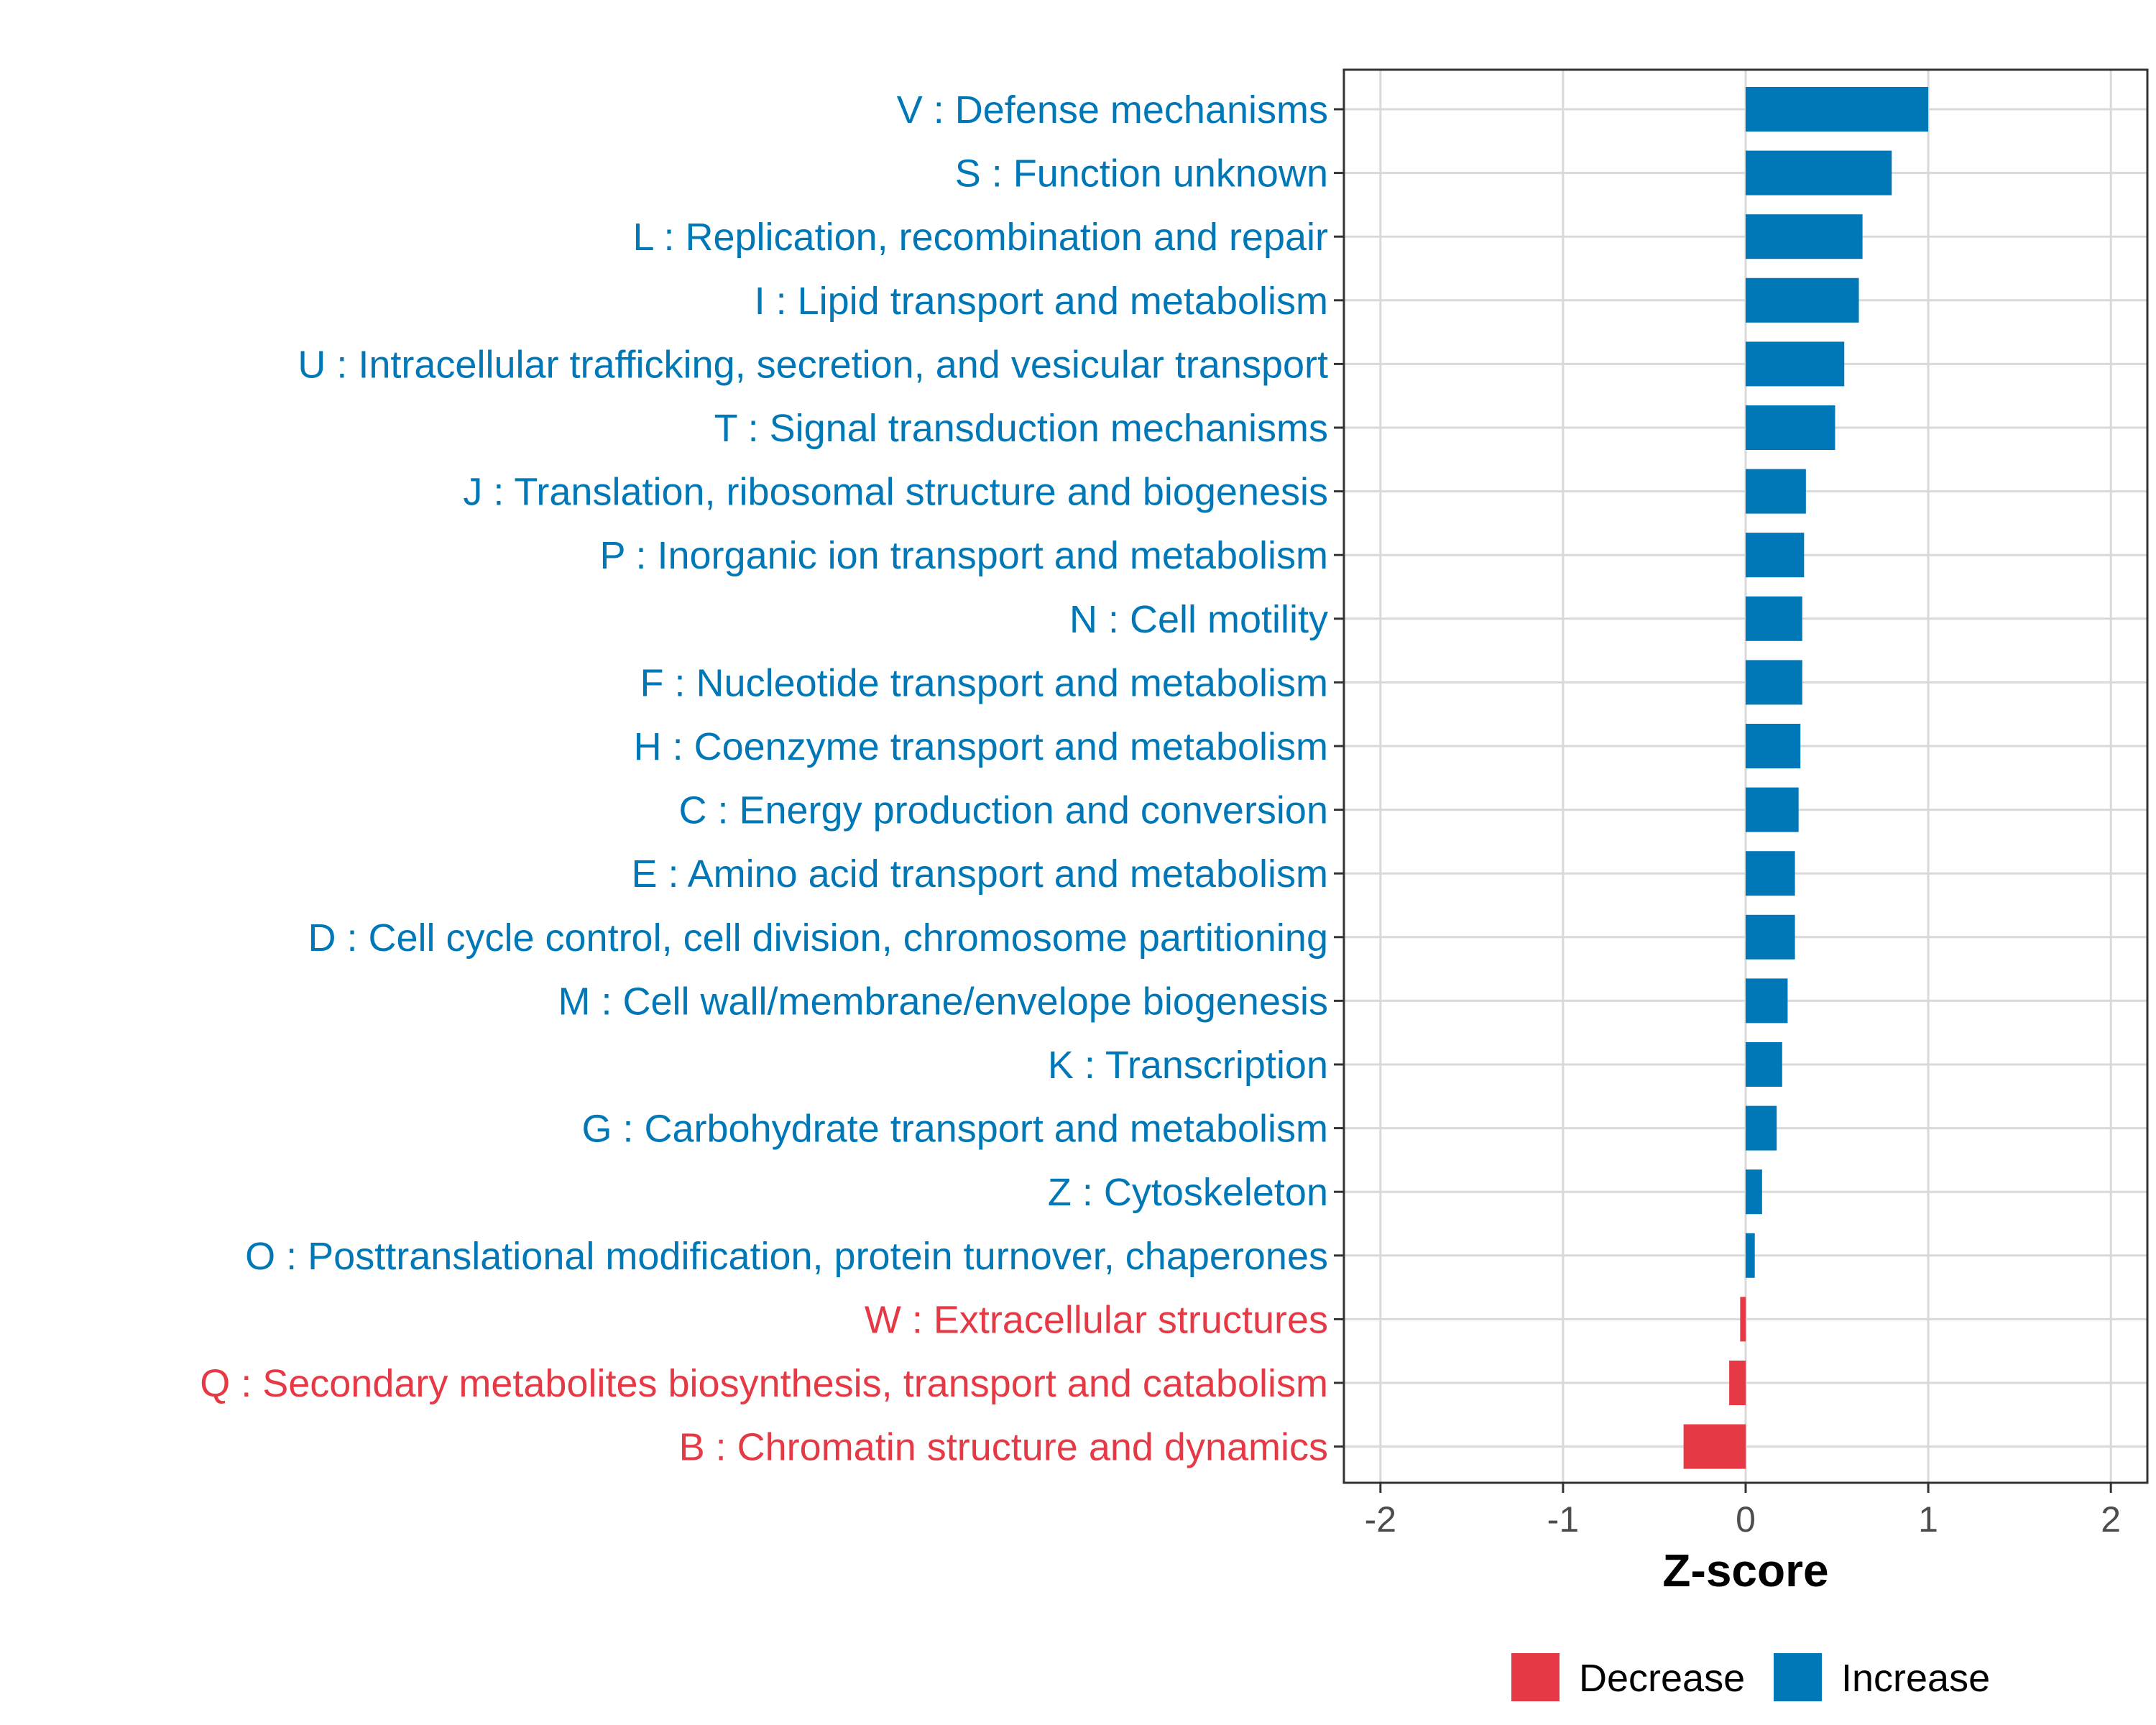  What do you see at coordinates (1751, 1255) in the screenshot?
I see `bar-o` at bounding box center [1751, 1255].